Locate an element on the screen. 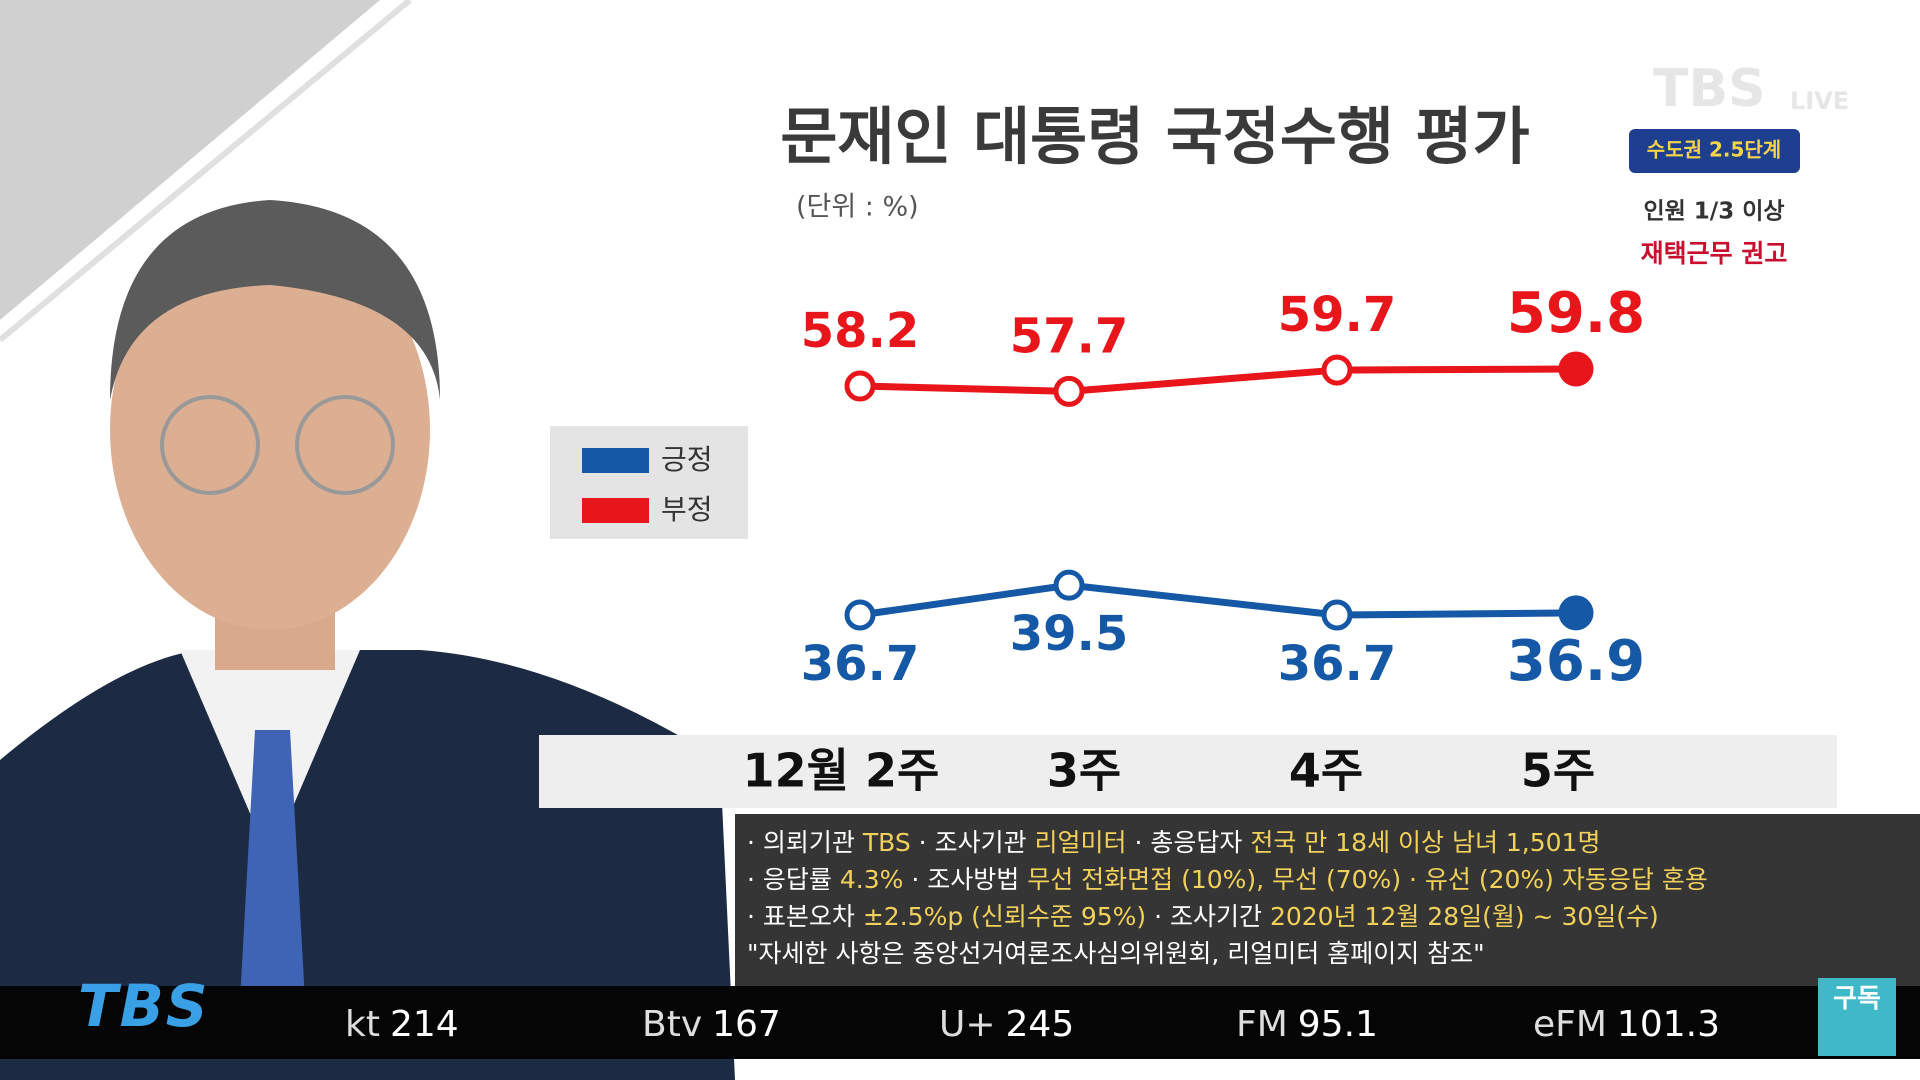 The height and width of the screenshot is (1080, 1920). corner-stripe is located at coordinates (206, 171).